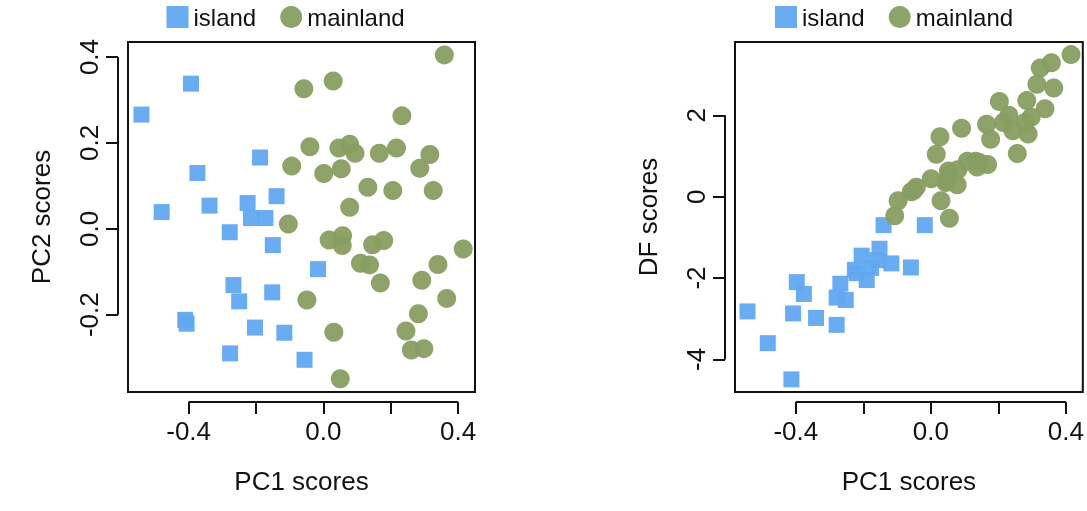  Describe the element at coordinates (696, 278) in the screenshot. I see `y-tick-label: -2` at that location.